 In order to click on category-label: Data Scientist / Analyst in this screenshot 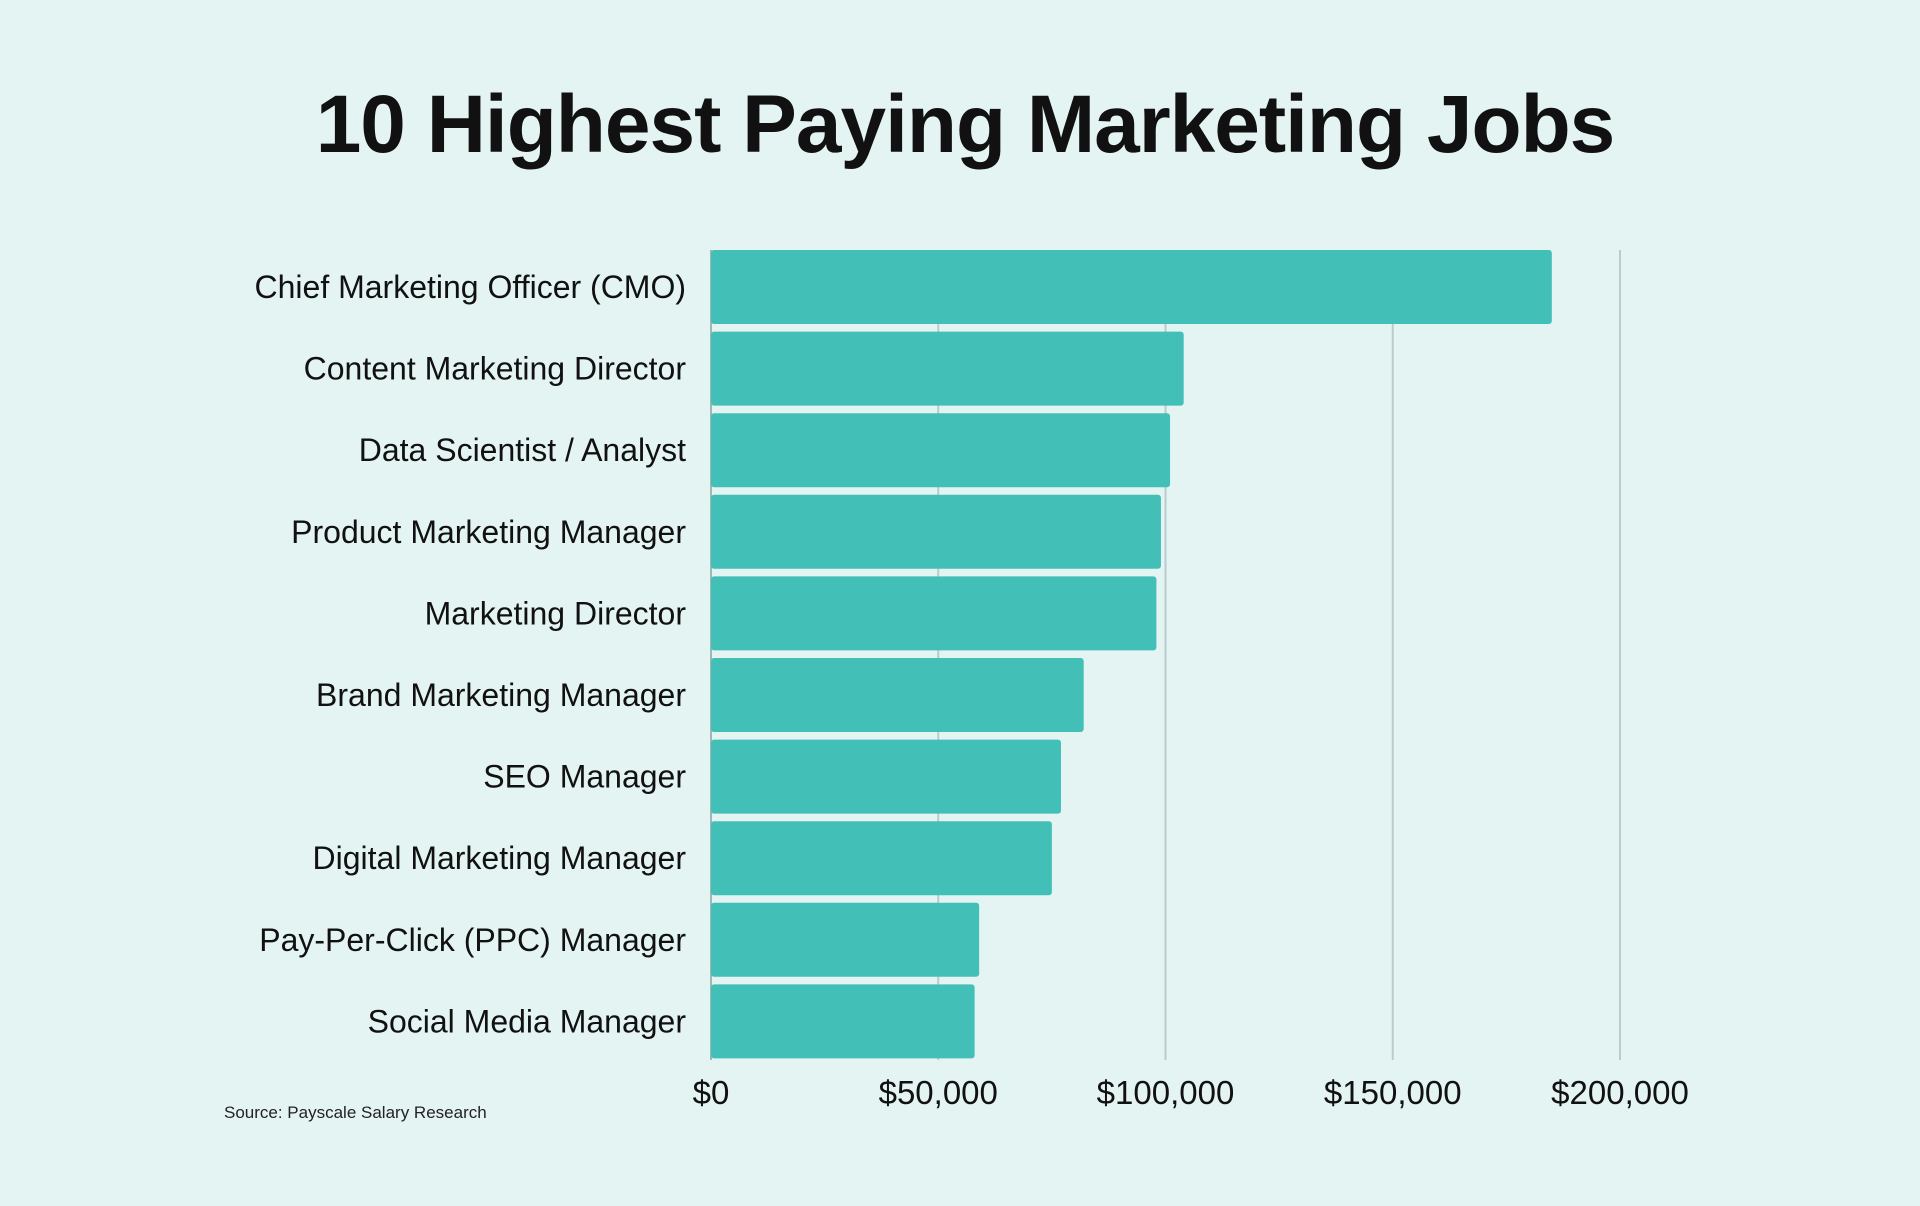, I will do `click(522, 450)`.